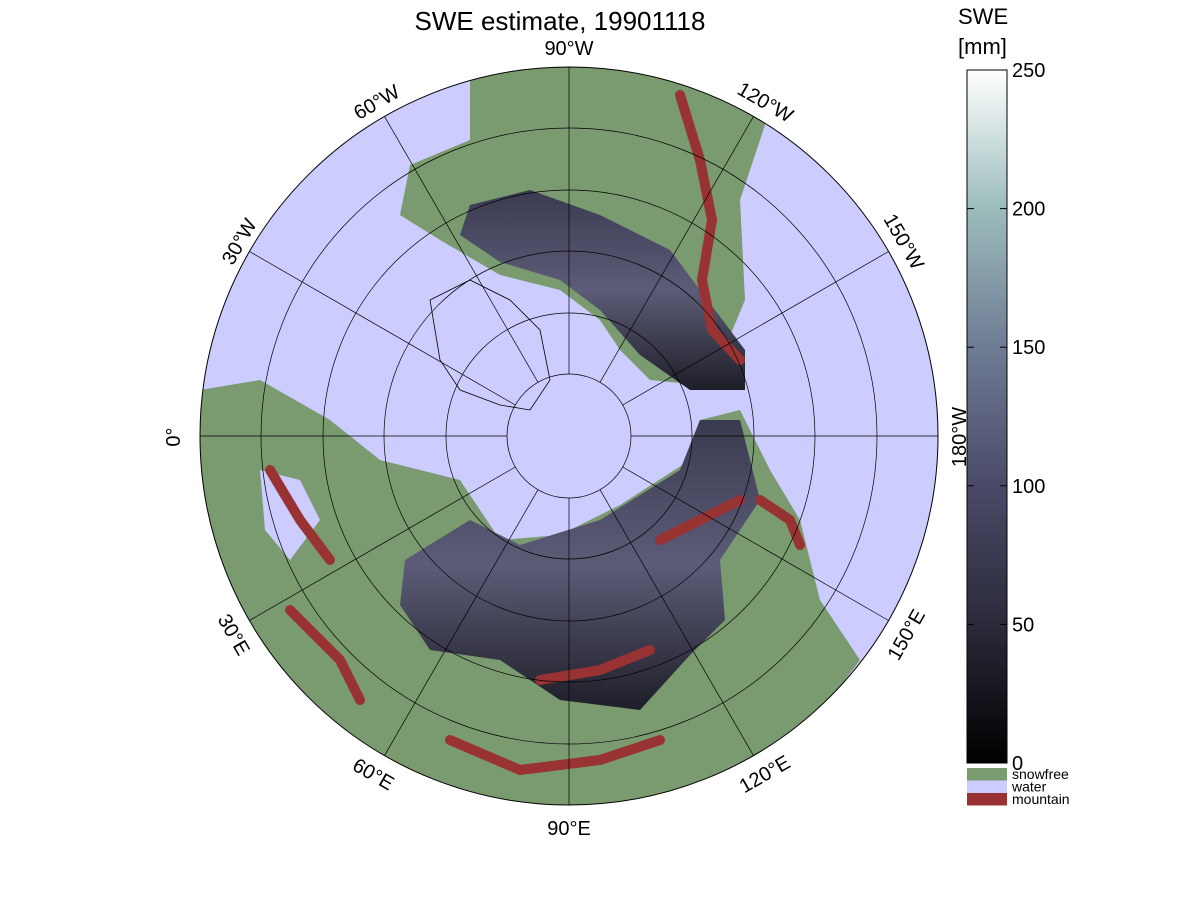 The width and height of the screenshot is (1201, 901). What do you see at coordinates (1028, 71) in the screenshot?
I see `colorbar-tick-label: 250` at bounding box center [1028, 71].